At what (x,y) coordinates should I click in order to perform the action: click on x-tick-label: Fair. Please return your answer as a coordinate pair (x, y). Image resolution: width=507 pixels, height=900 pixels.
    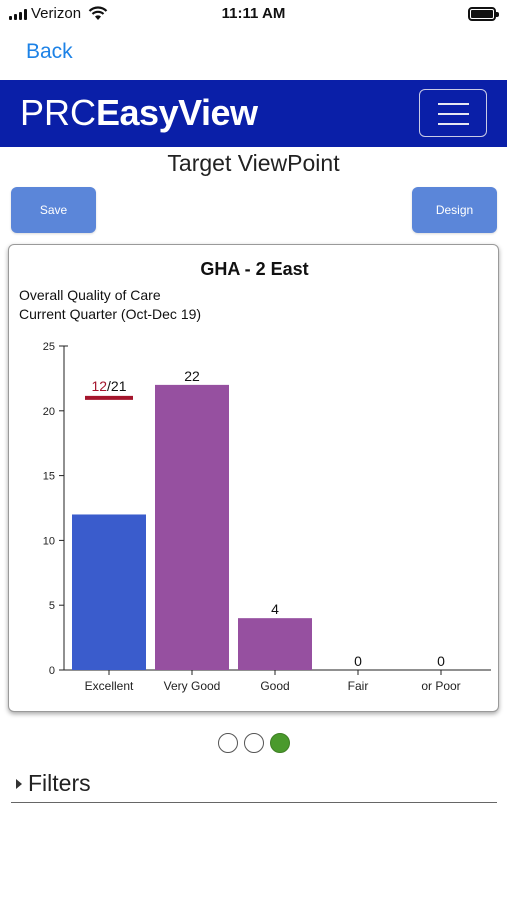
    Looking at the image, I should click on (358, 686).